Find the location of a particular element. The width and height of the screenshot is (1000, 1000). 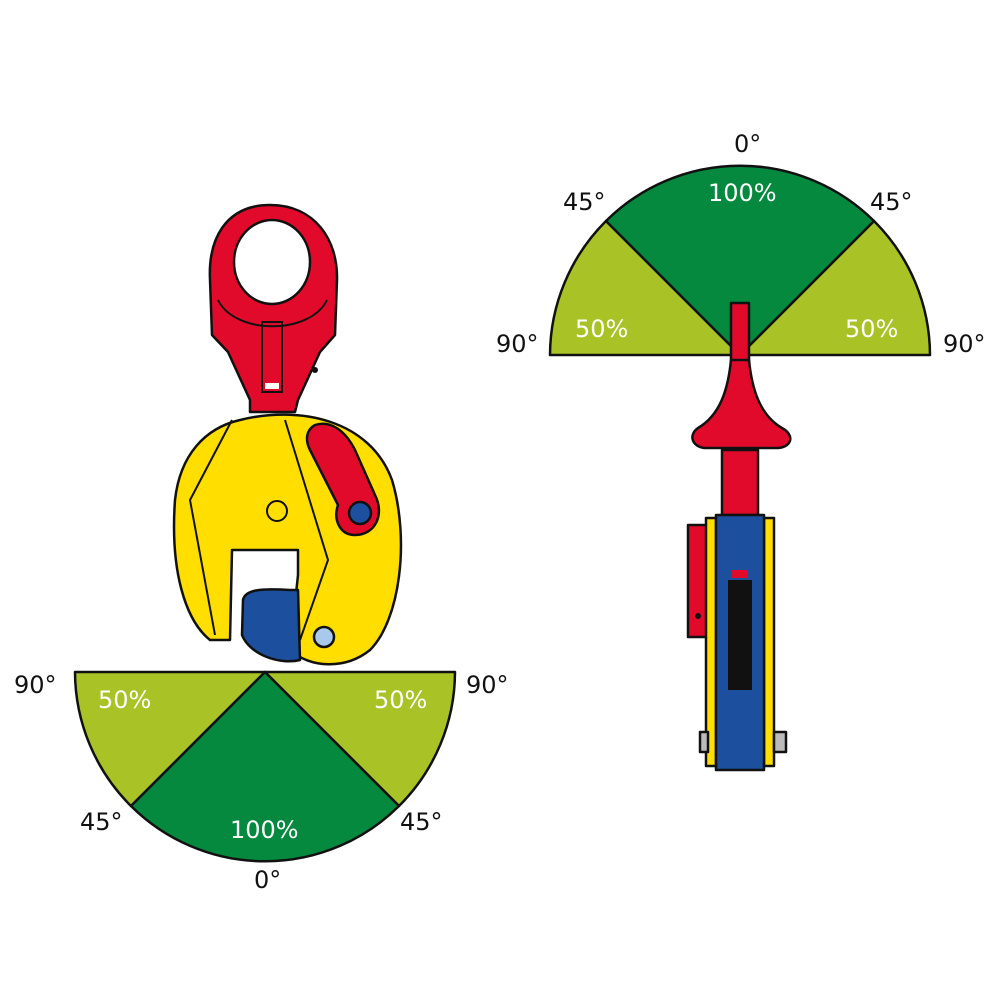

clamp-front-view is located at coordinates (287, 434).